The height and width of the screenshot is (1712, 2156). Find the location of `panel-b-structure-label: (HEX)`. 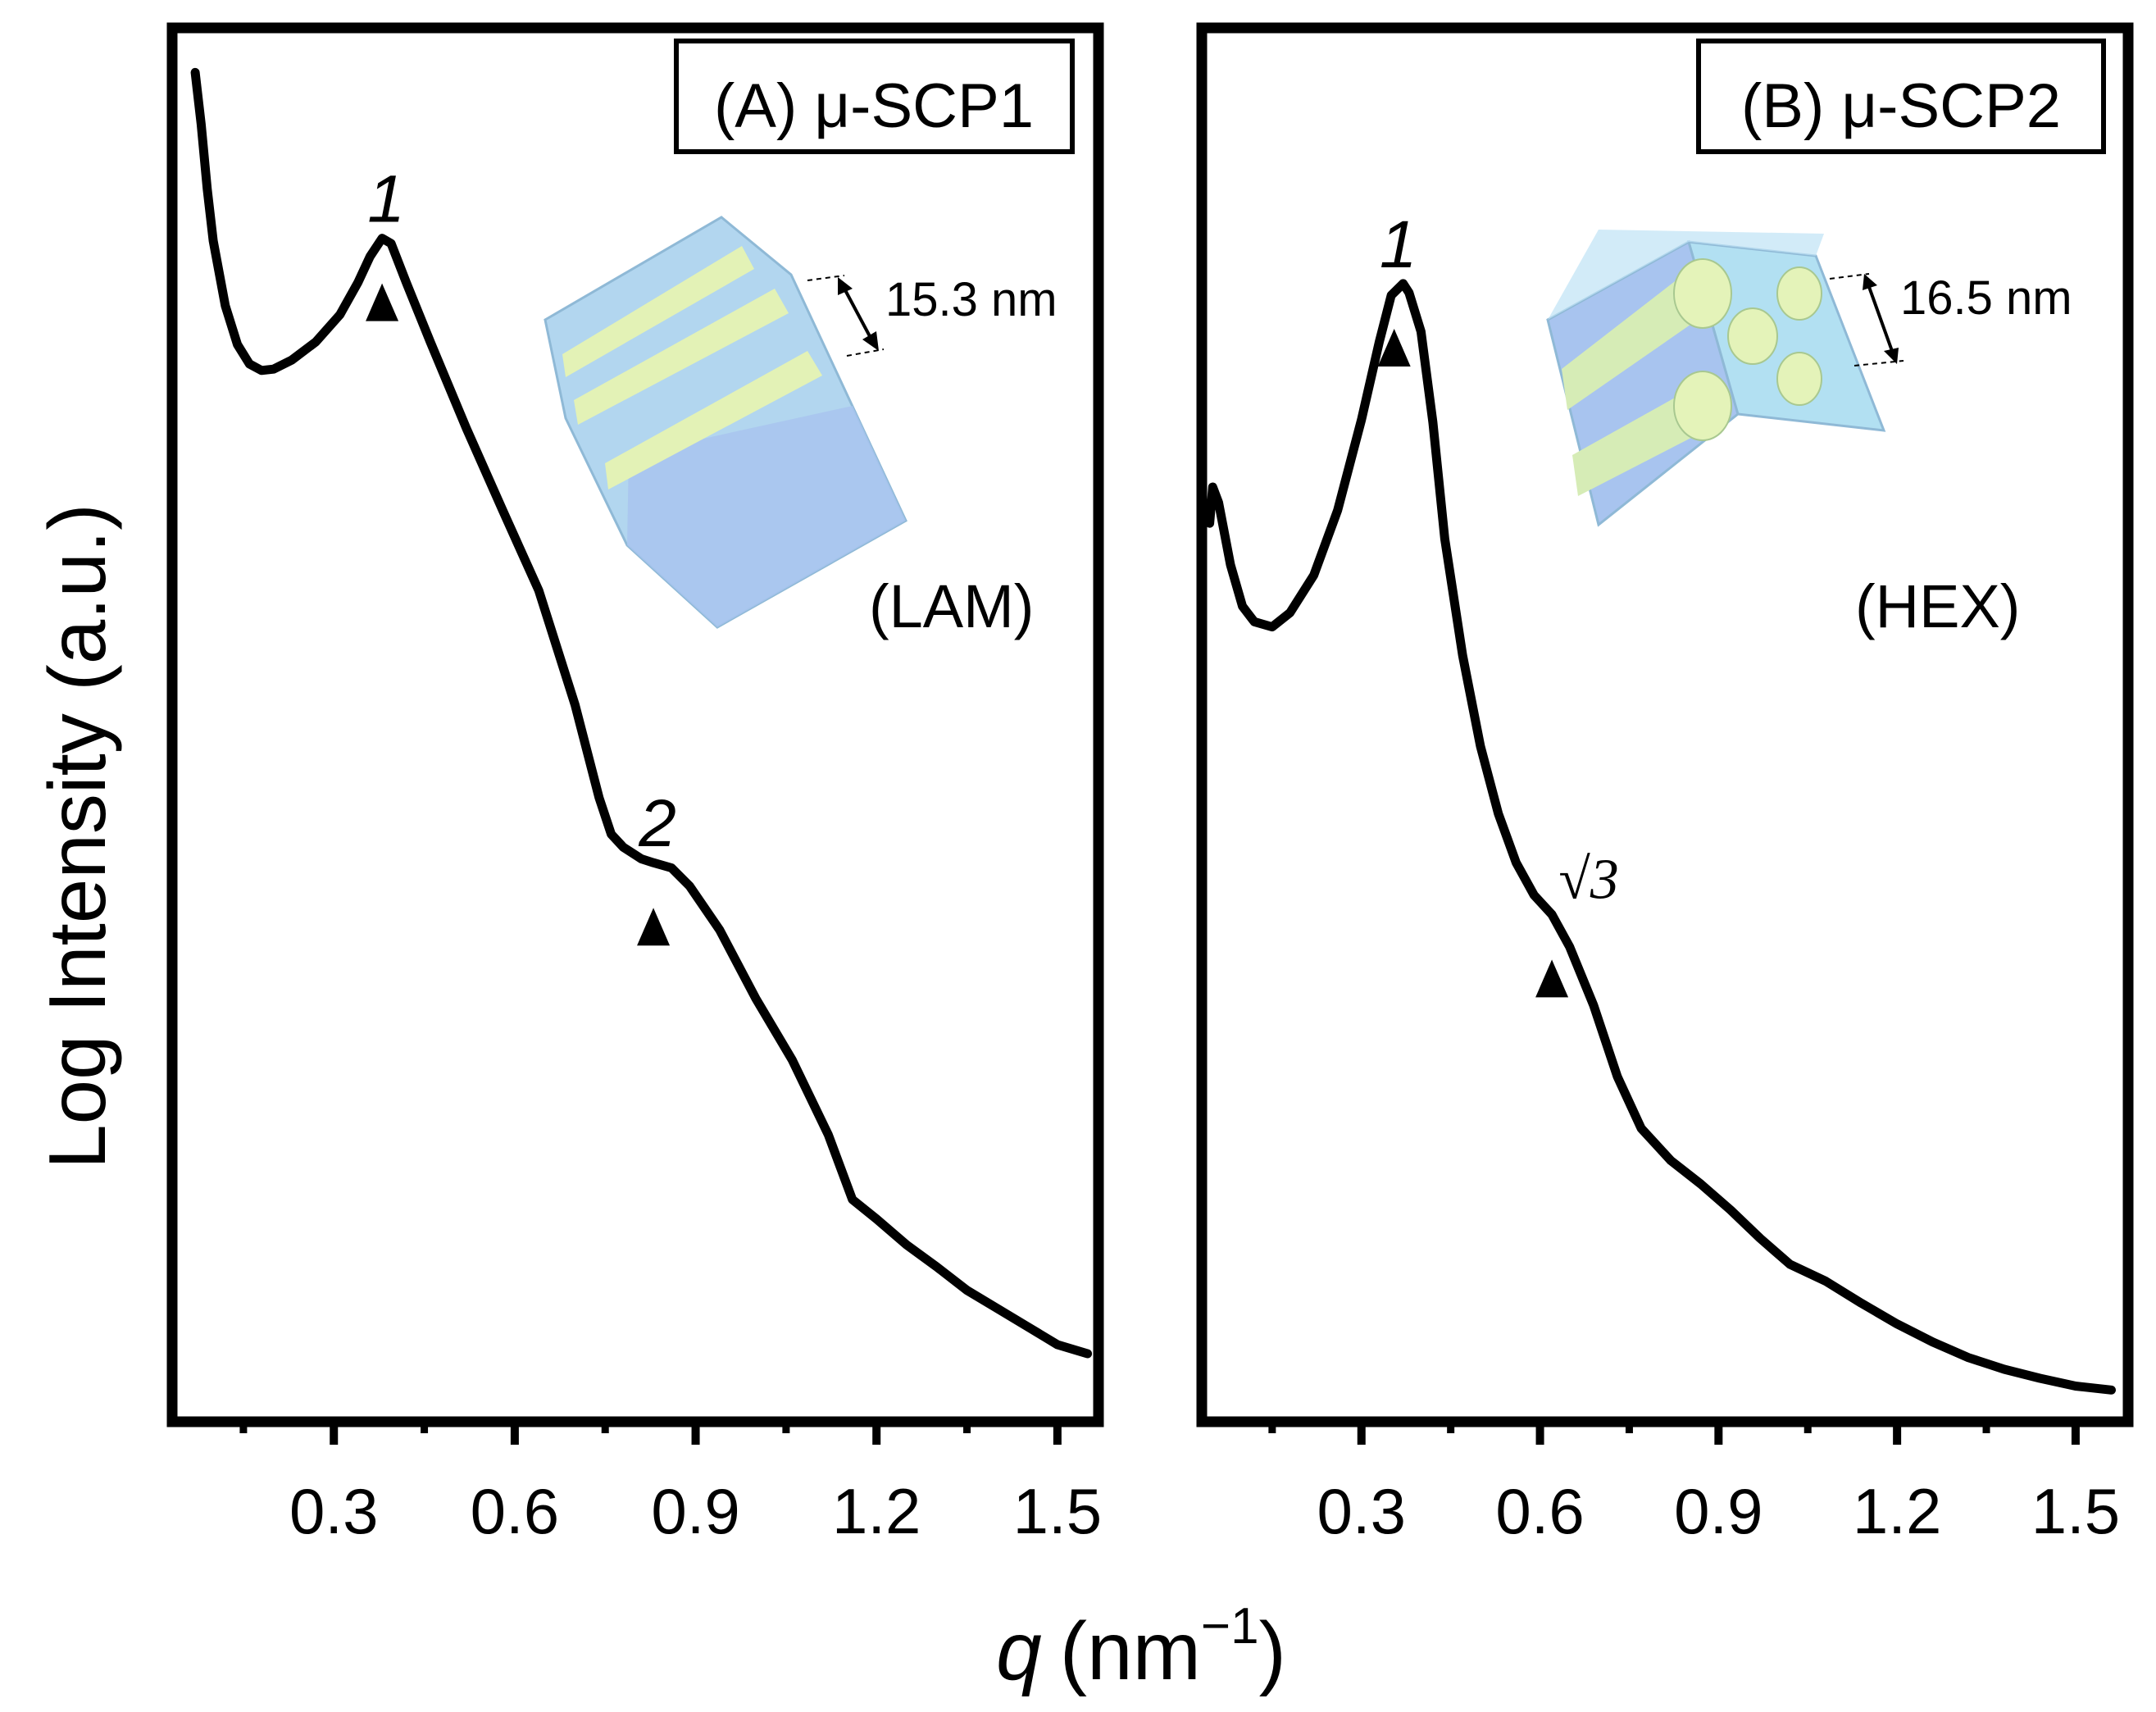

panel-b-structure-label: (HEX) is located at coordinates (1937, 606).